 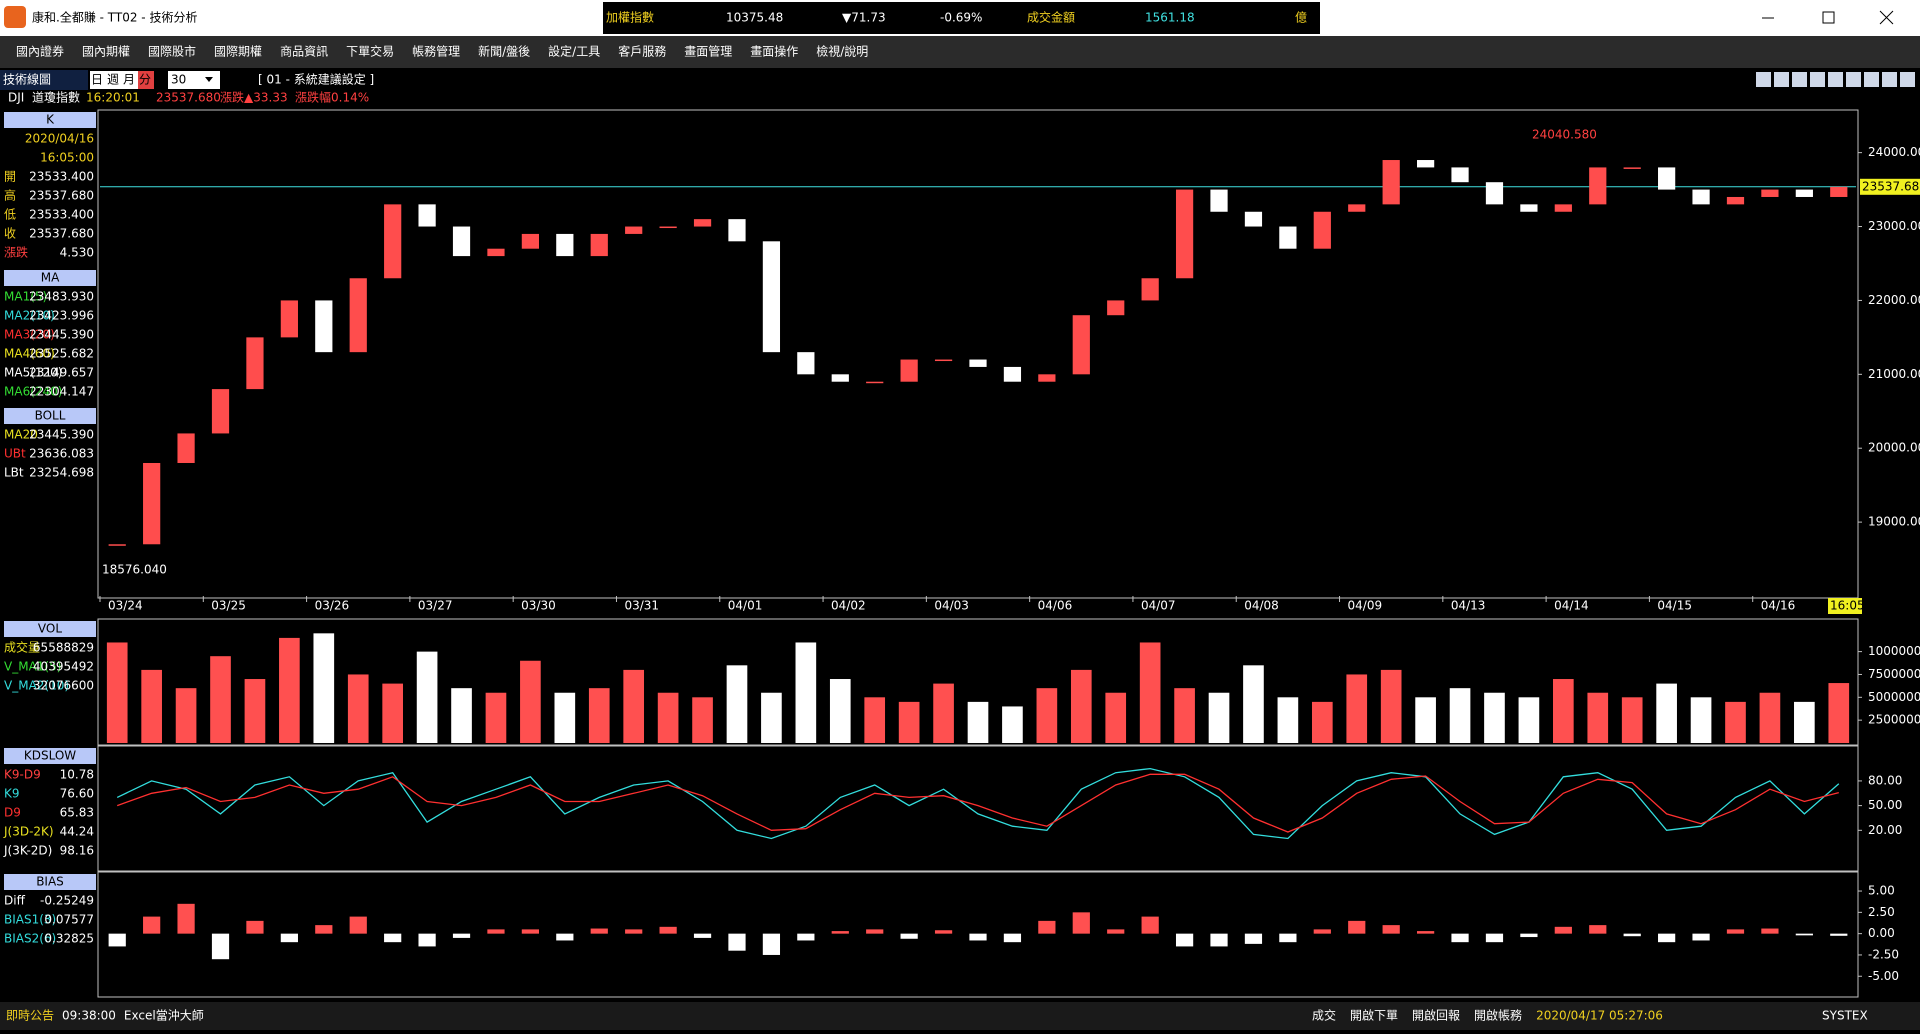 I want to click on close-button, so click(x=1886, y=17).